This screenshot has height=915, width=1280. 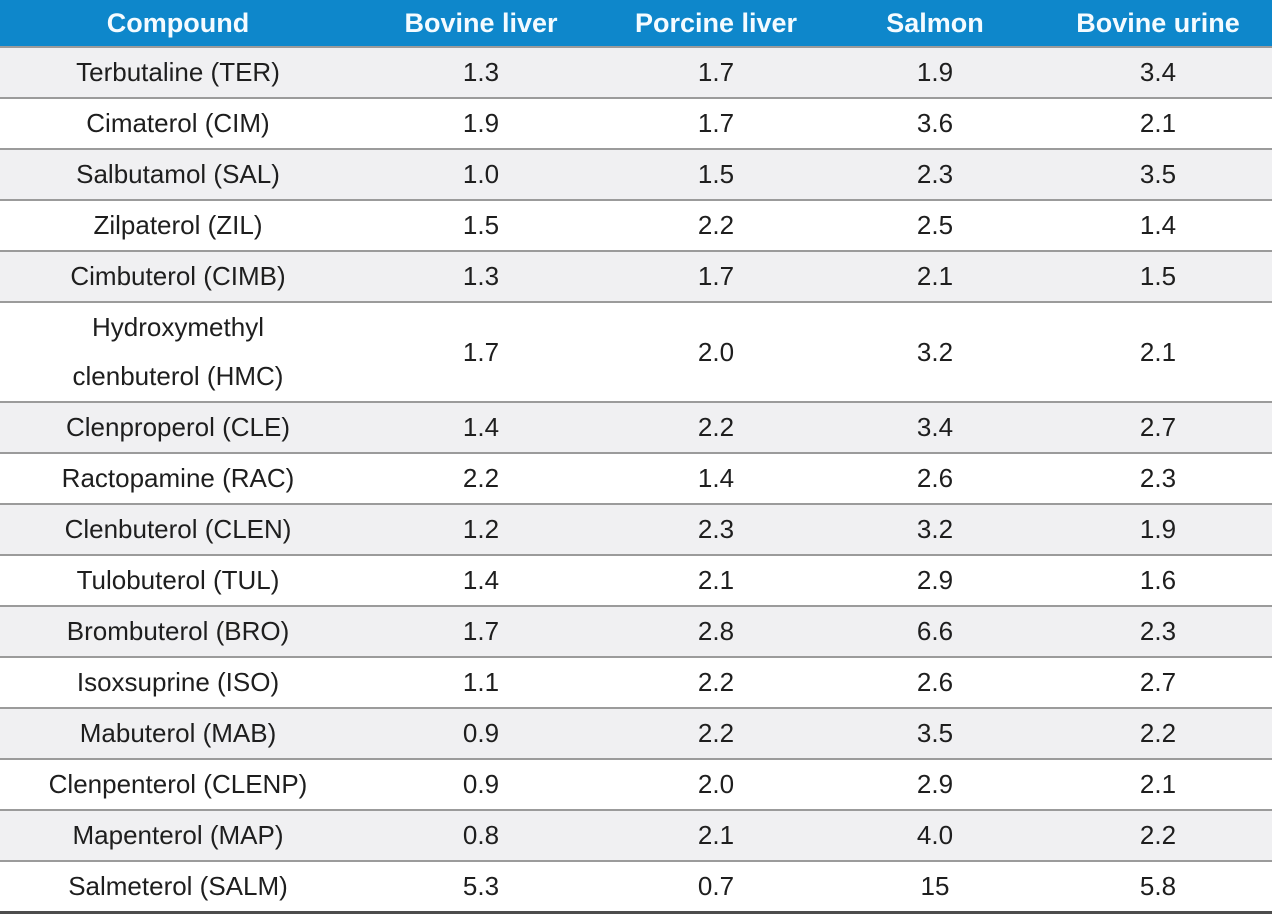 I want to click on compound-cell: Isoxsuprine (ISO), so click(x=178, y=683).